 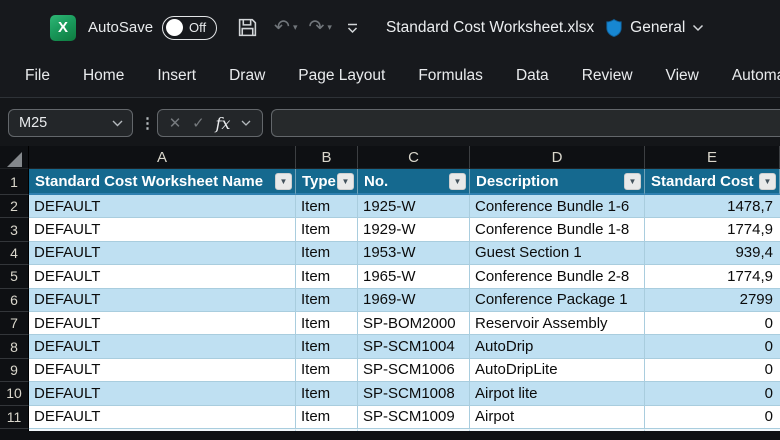 I want to click on cell-description: Conference Bundle 1-6, so click(x=557, y=207).